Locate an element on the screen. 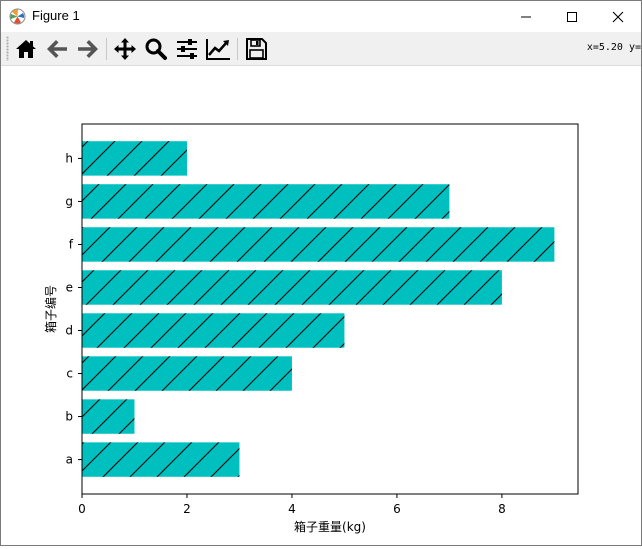  x-tick-label: 6 is located at coordinates (397, 509).